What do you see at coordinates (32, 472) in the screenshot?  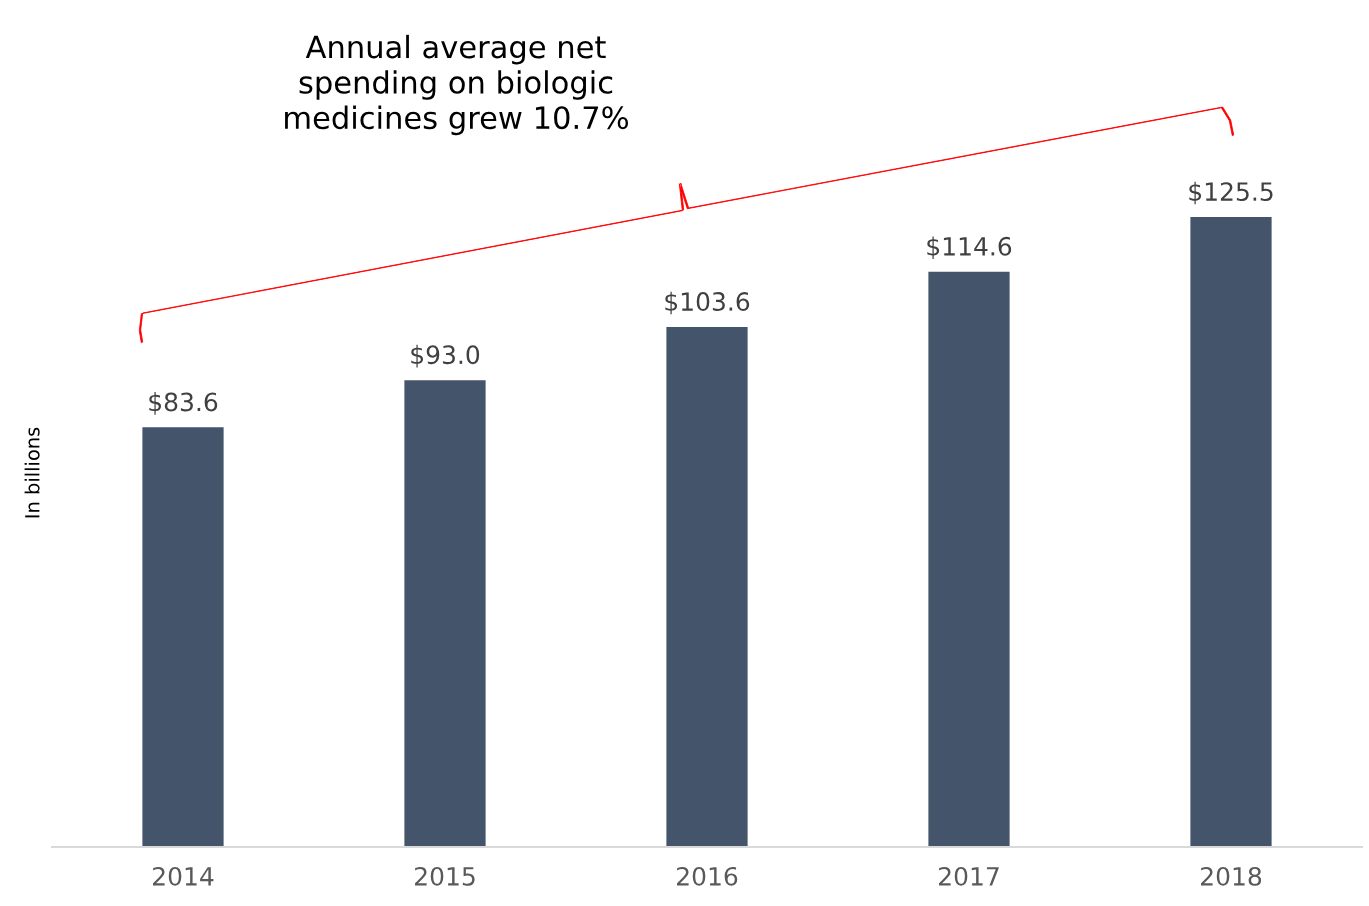 I see `y-axis-title: In billions` at bounding box center [32, 472].